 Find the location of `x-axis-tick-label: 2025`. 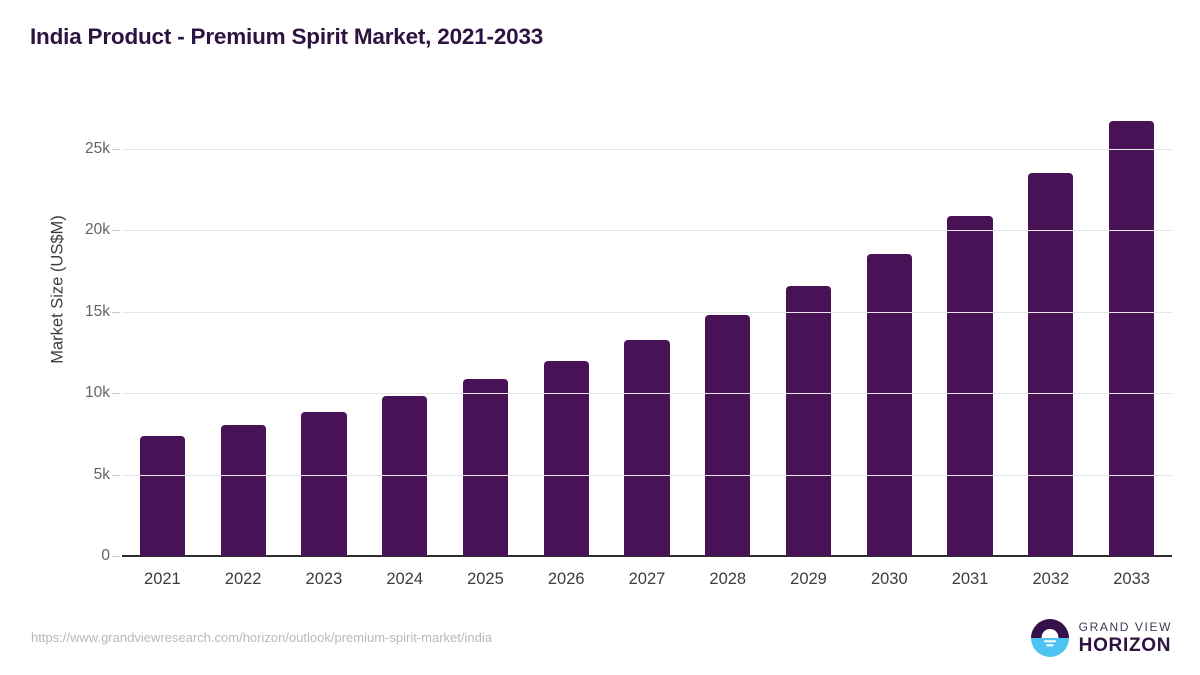

x-axis-tick-label: 2025 is located at coordinates (485, 579).